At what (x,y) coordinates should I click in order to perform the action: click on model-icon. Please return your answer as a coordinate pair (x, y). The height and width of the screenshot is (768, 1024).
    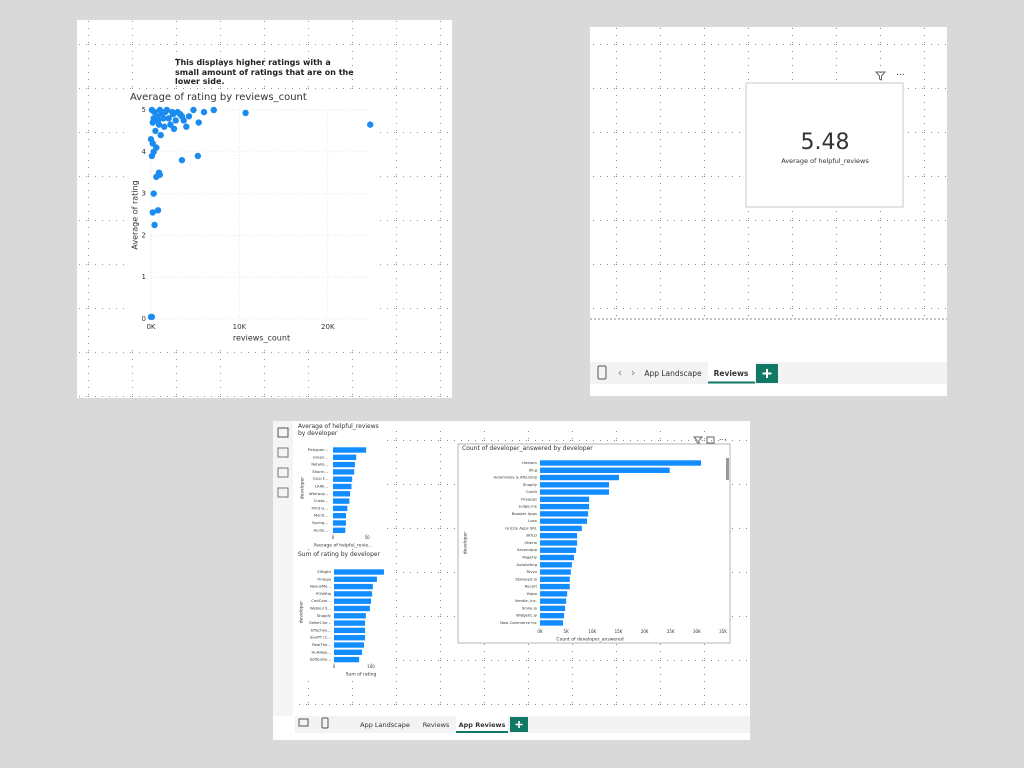
    Looking at the image, I should click on (283, 472).